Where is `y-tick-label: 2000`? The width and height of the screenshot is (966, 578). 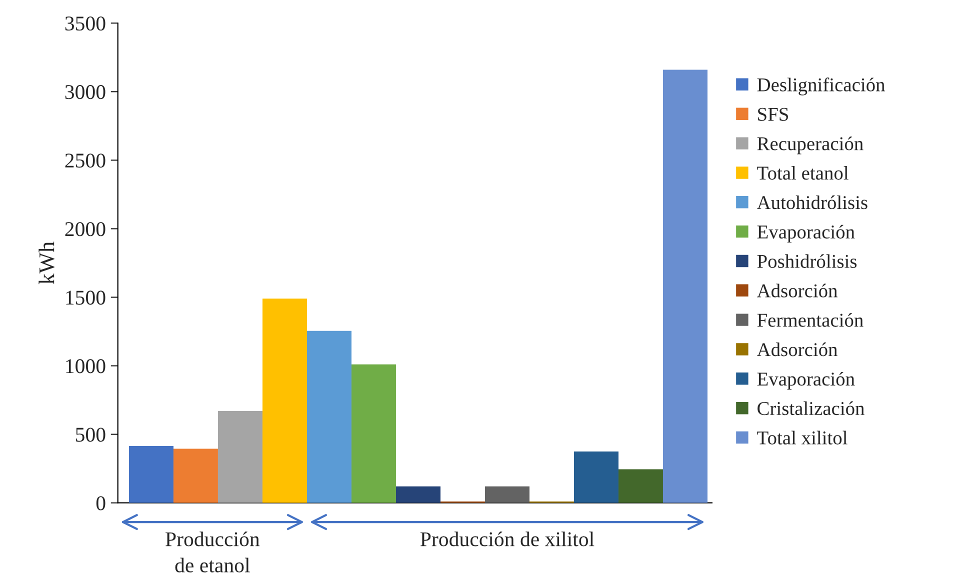
y-tick-label: 2000 is located at coordinates (85, 229).